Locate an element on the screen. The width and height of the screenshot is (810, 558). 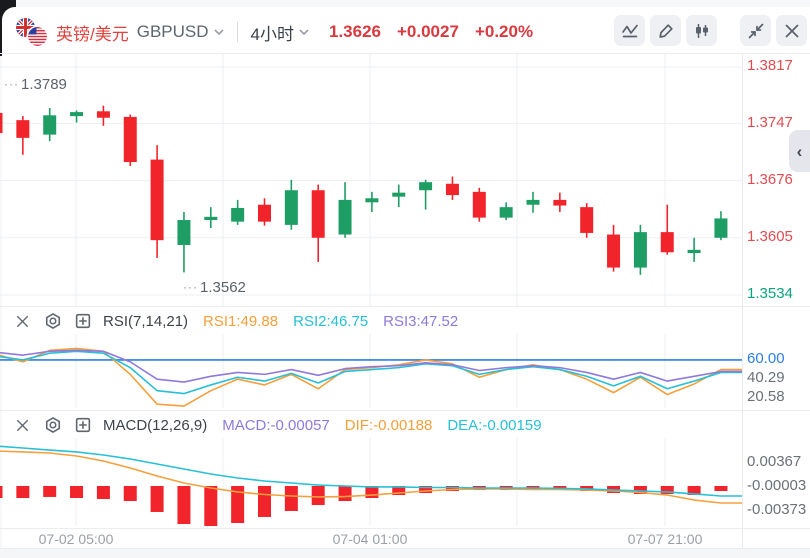
axis-label: 1.3747 is located at coordinates (770, 122).